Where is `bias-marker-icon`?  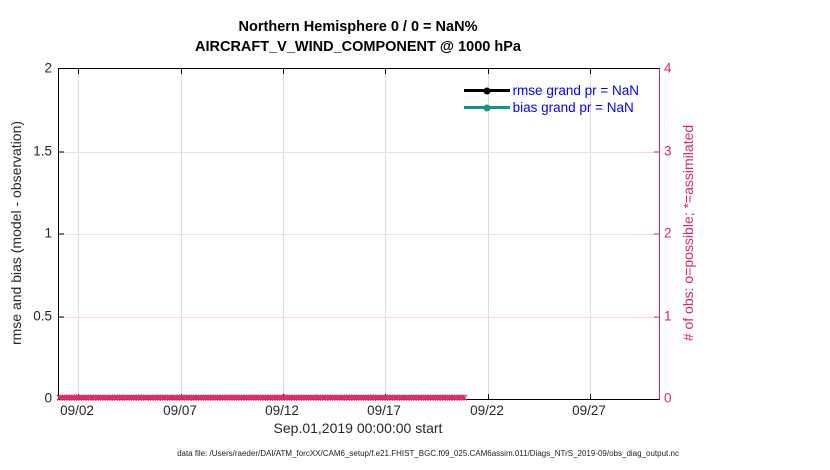
bias-marker-icon is located at coordinates (487, 107).